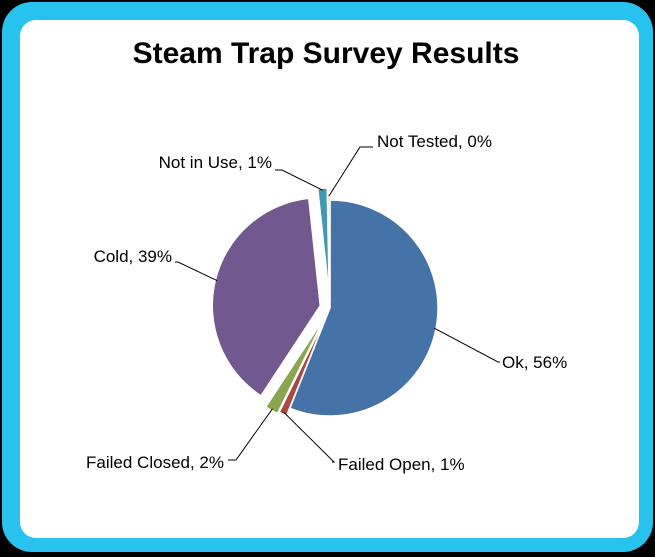  What do you see at coordinates (250, 434) in the screenshot?
I see `leader-line-failed-closed` at bounding box center [250, 434].